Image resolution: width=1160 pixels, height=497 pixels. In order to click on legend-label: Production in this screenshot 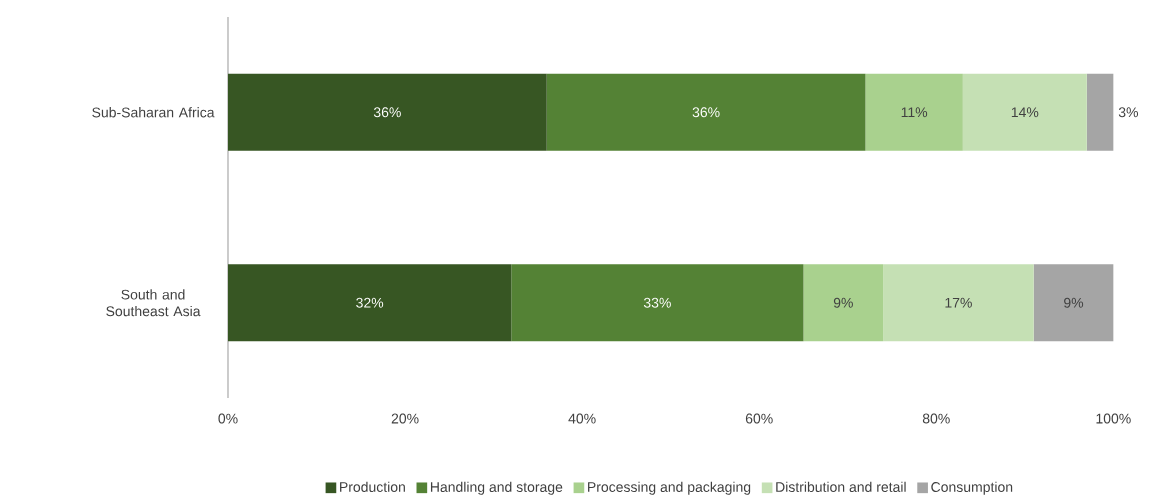, I will do `click(372, 486)`.